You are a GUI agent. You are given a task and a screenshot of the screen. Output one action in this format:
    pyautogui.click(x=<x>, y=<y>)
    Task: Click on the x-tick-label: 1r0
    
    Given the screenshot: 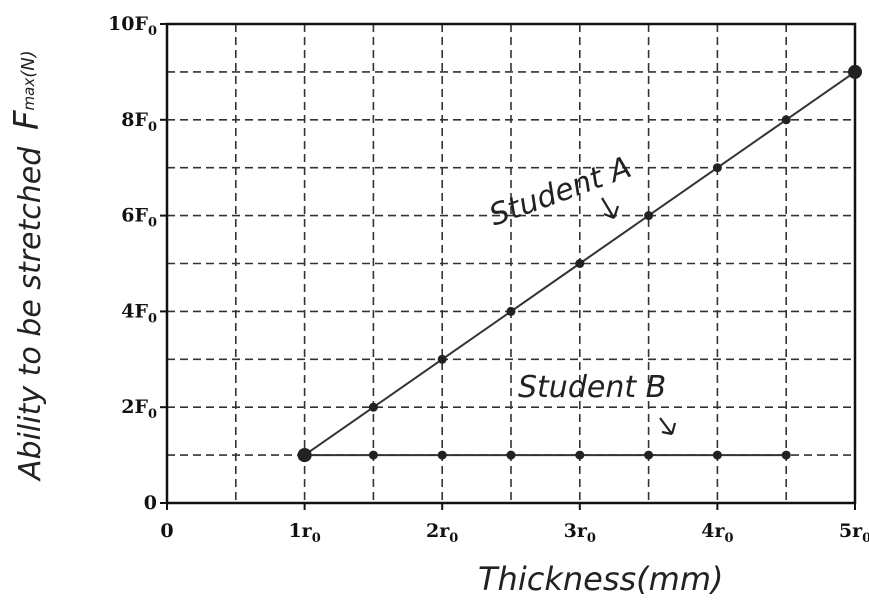 What is the action you would take?
    pyautogui.click(x=304, y=533)
    